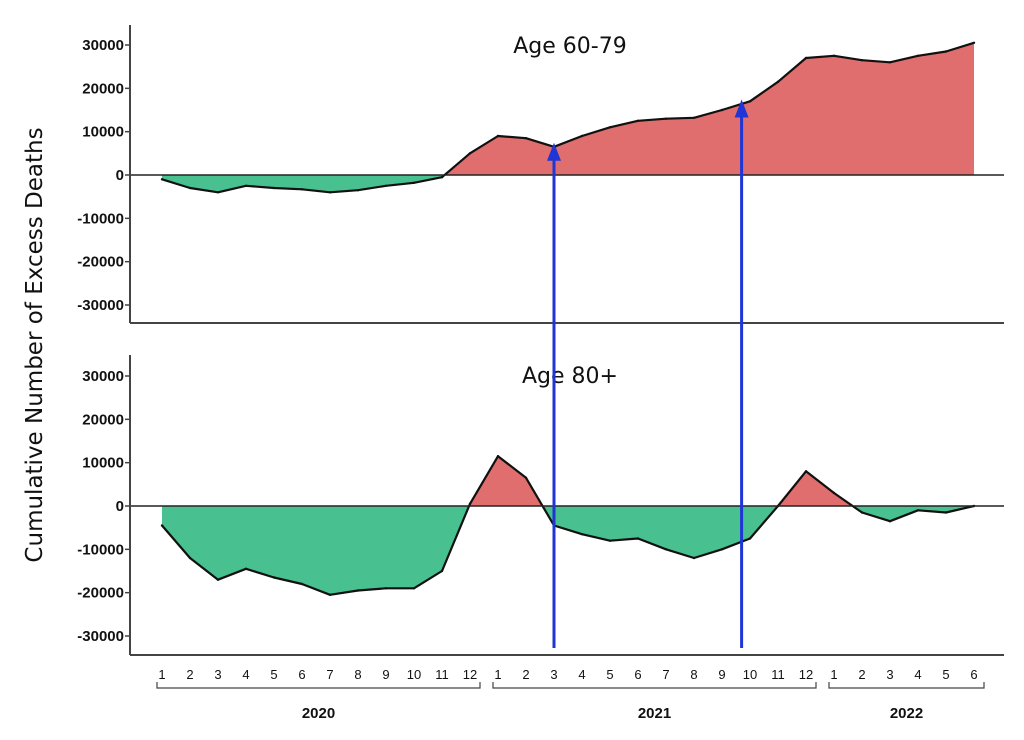  I want to click on panel-title-age-60-79: Age 60-79, so click(569, 46).